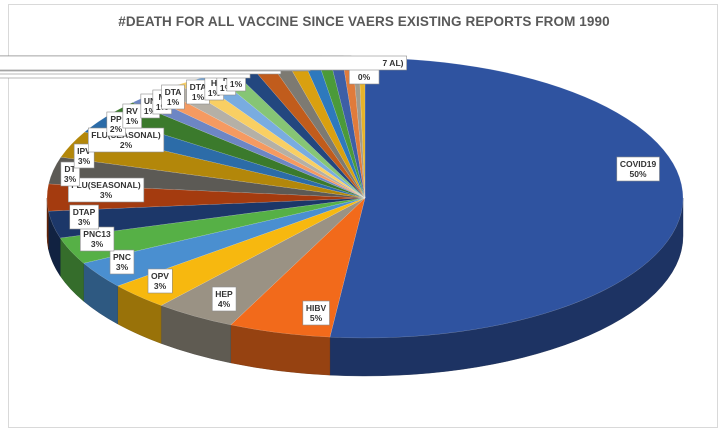  I want to click on data-label-value: 50%, so click(637, 174).